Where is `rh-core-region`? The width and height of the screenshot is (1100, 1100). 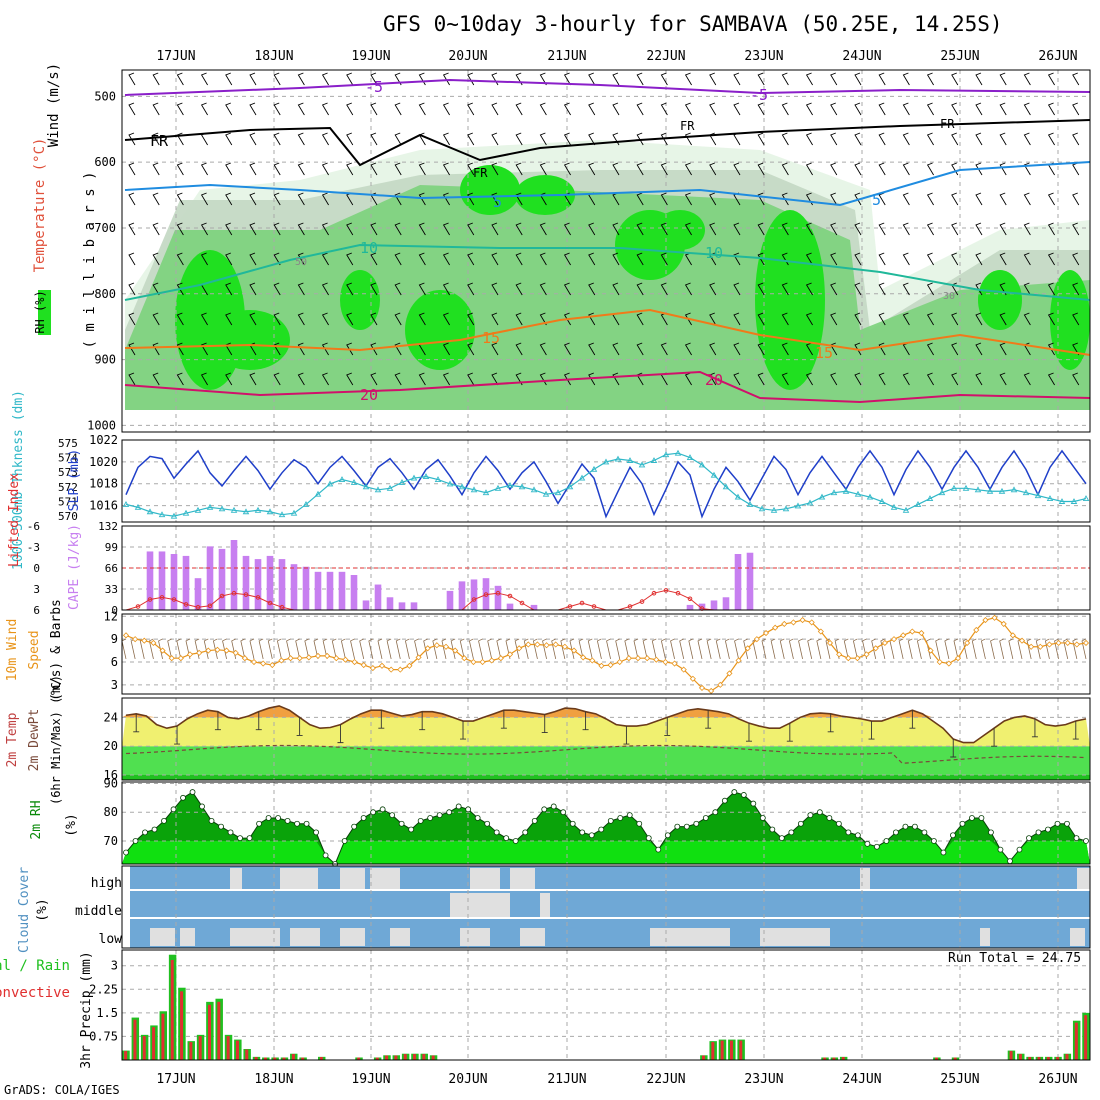
rh-core-region is located at coordinates (440, 330).